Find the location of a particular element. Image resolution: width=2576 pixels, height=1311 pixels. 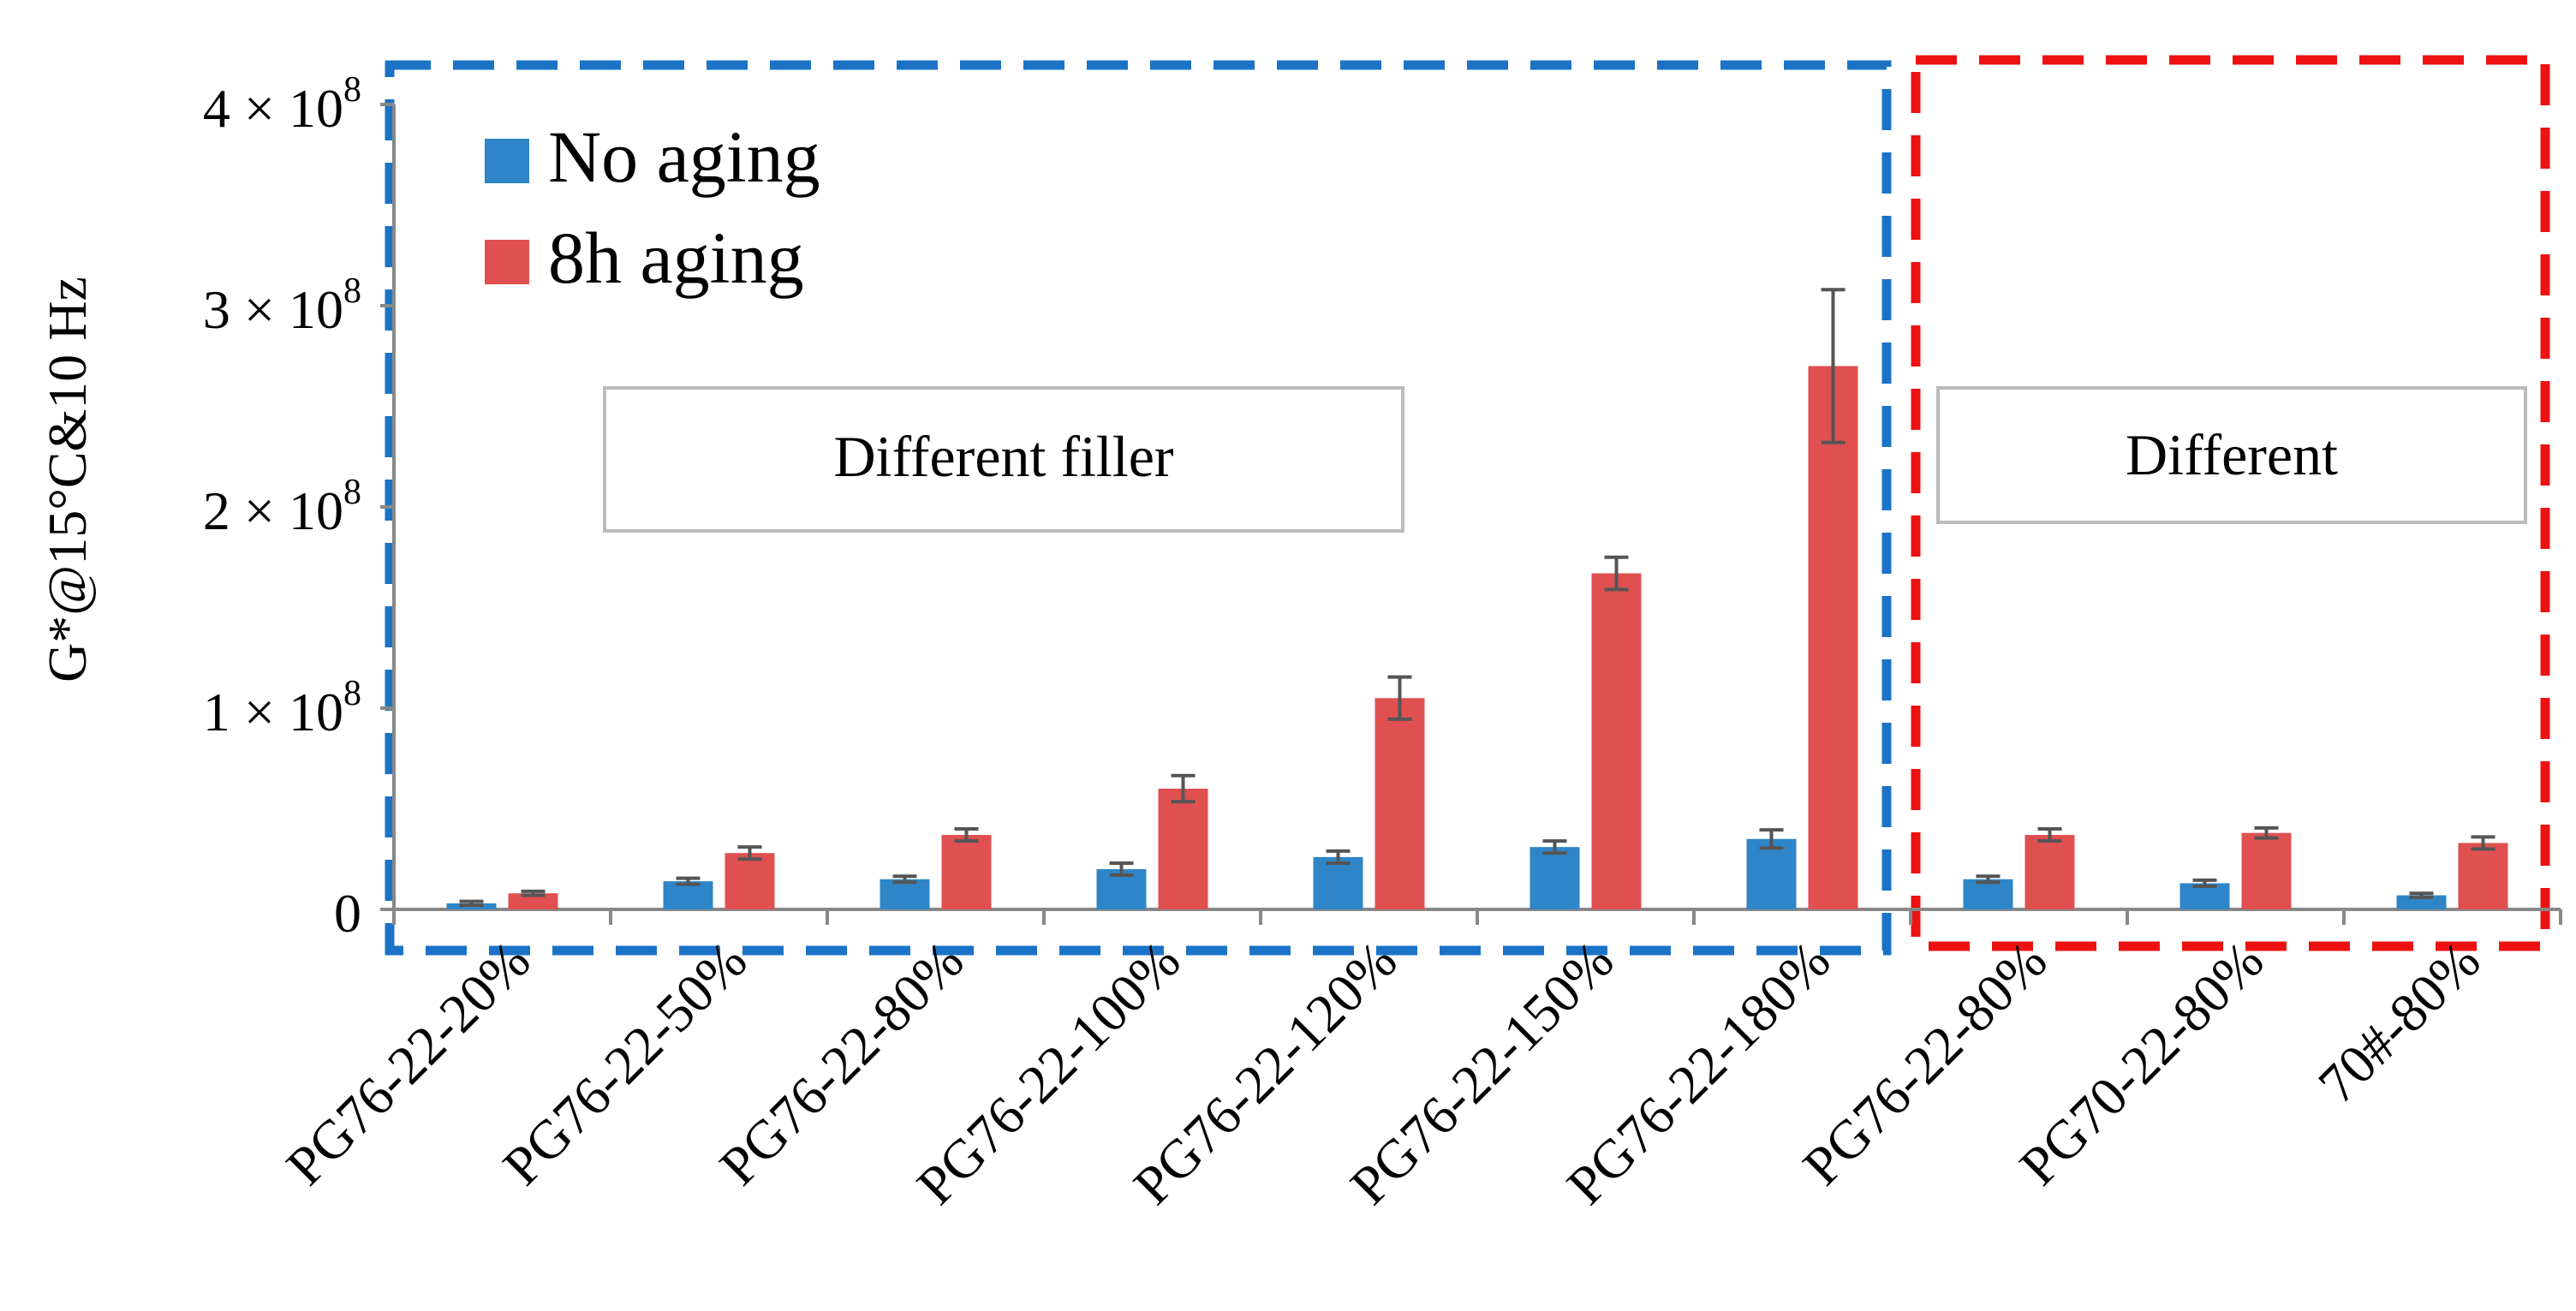

annotations: Different filler Different is located at coordinates (1565, 459).